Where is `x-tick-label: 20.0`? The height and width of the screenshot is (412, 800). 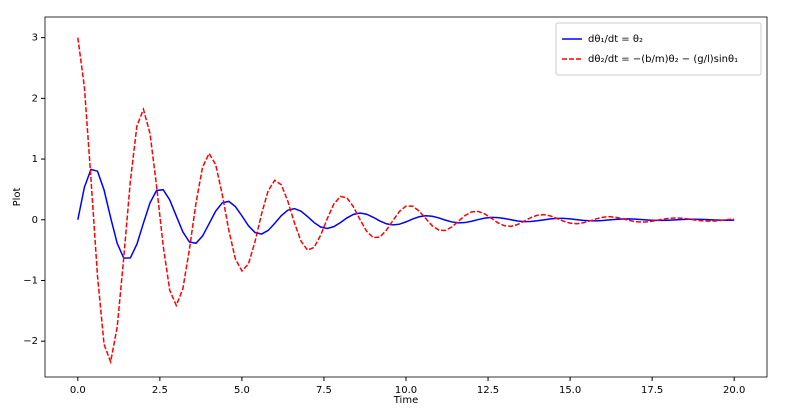 x-tick-label: 20.0 is located at coordinates (734, 390).